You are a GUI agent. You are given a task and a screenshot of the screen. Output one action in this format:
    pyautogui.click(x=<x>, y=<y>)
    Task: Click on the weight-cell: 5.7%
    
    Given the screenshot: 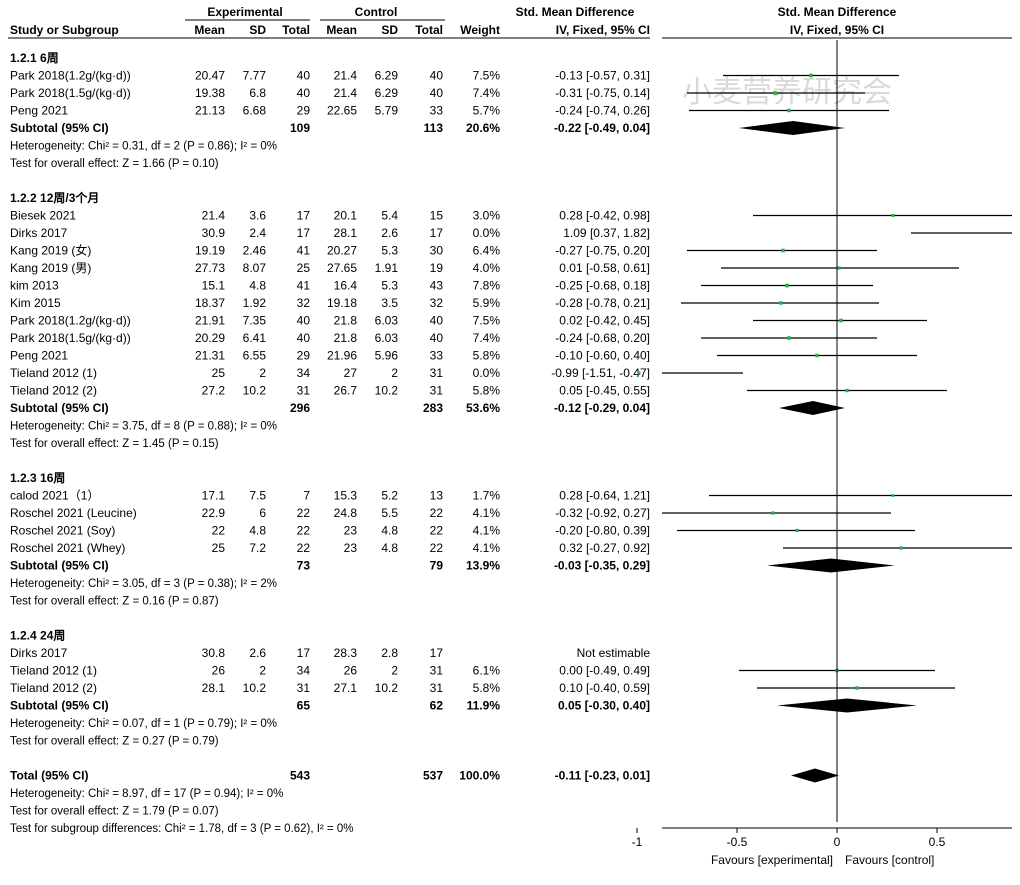 What is the action you would take?
    pyautogui.click(x=487, y=111)
    